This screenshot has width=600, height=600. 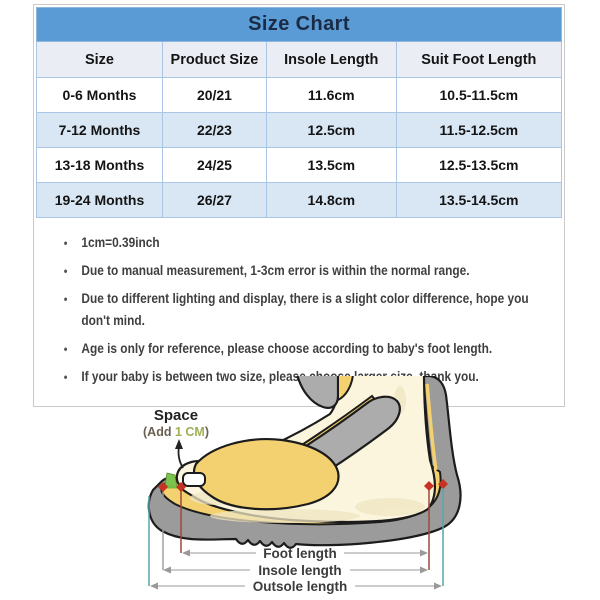 I want to click on note-item: 1cm=0.39inch, so click(x=306, y=243).